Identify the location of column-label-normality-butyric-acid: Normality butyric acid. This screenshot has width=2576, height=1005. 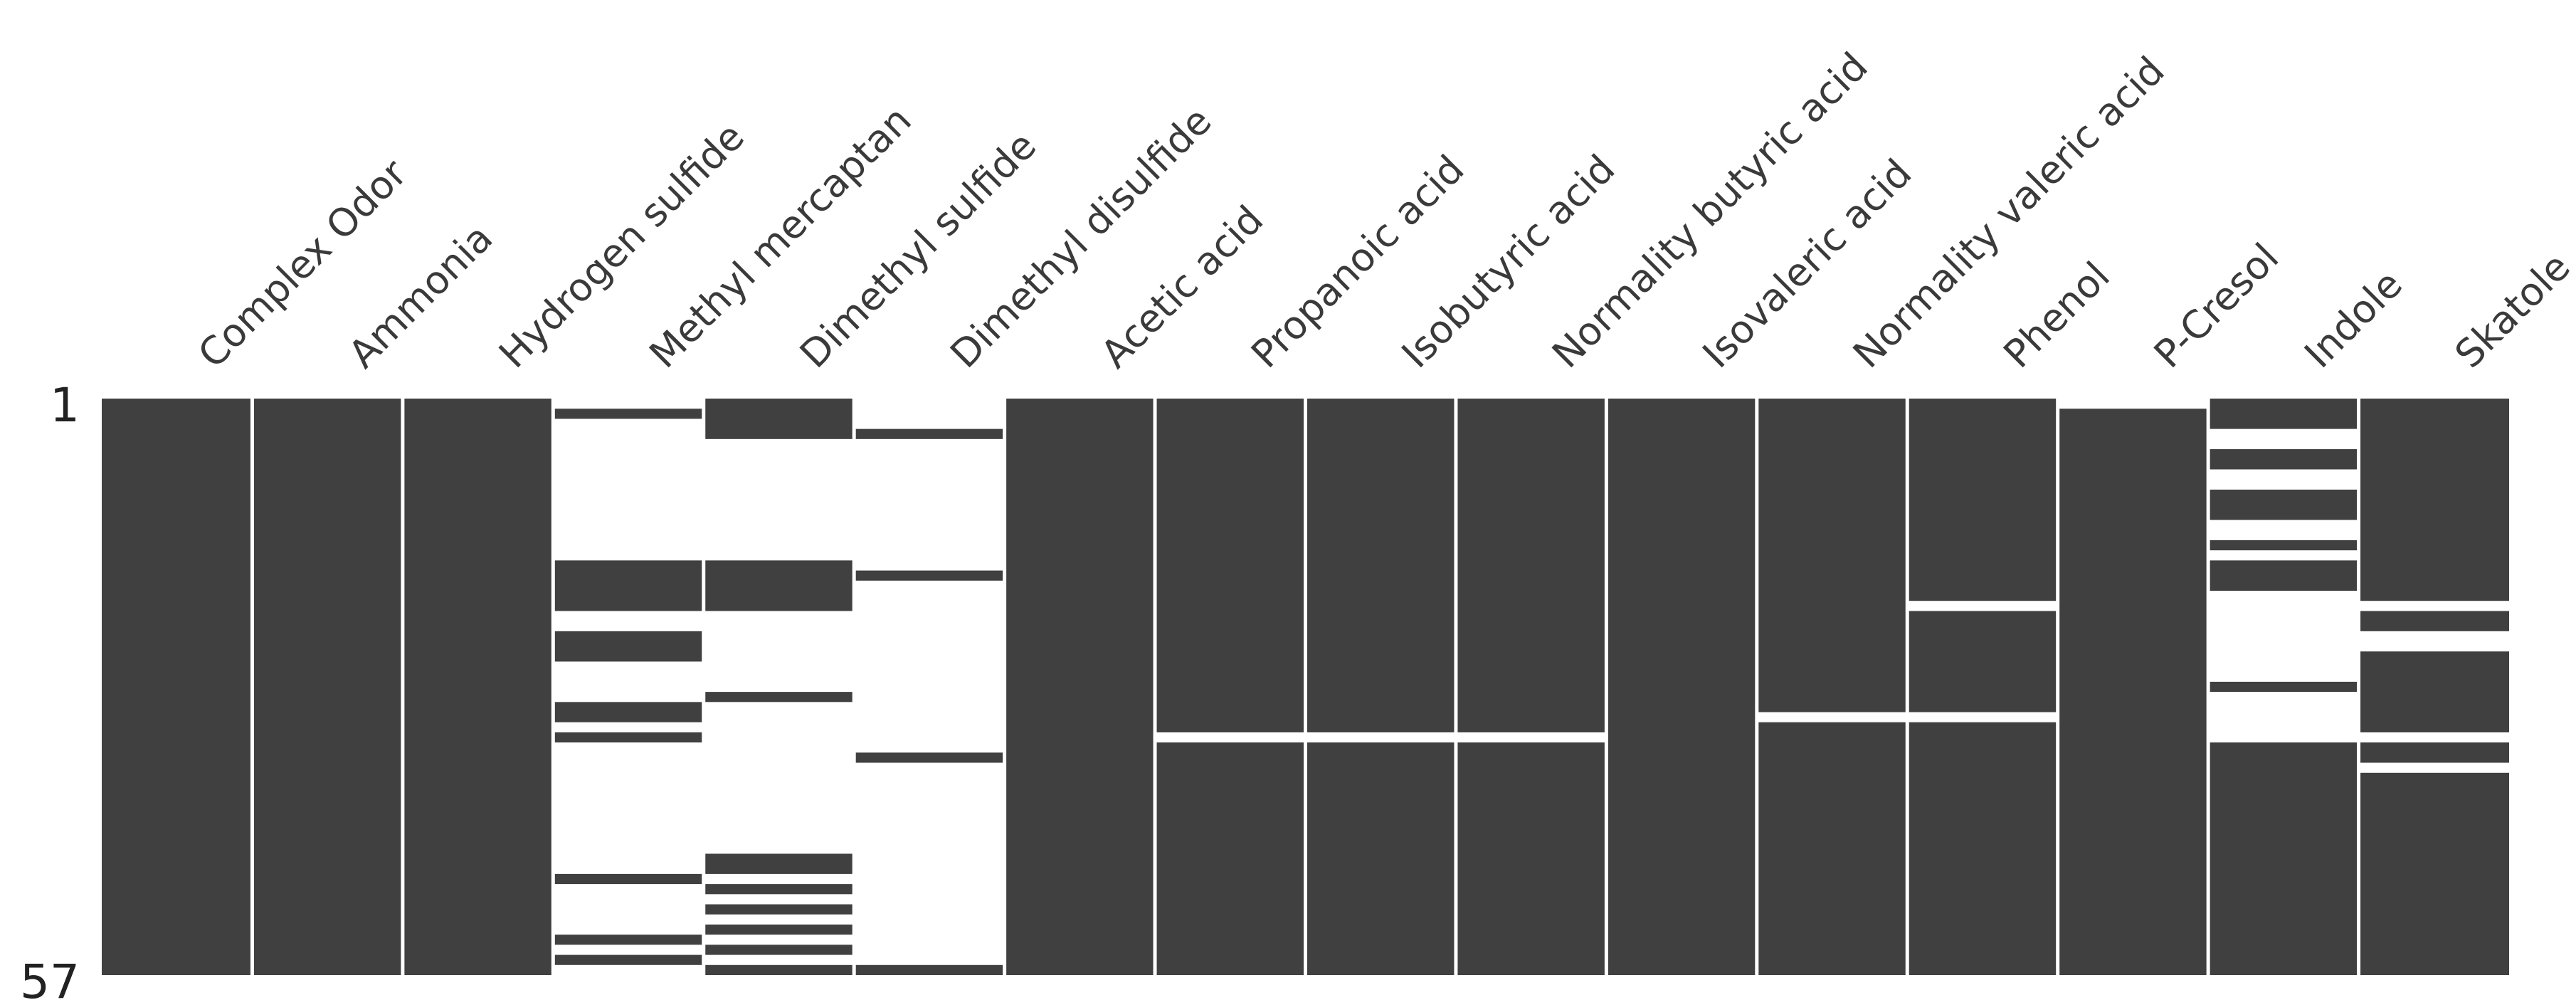
(1709, 210).